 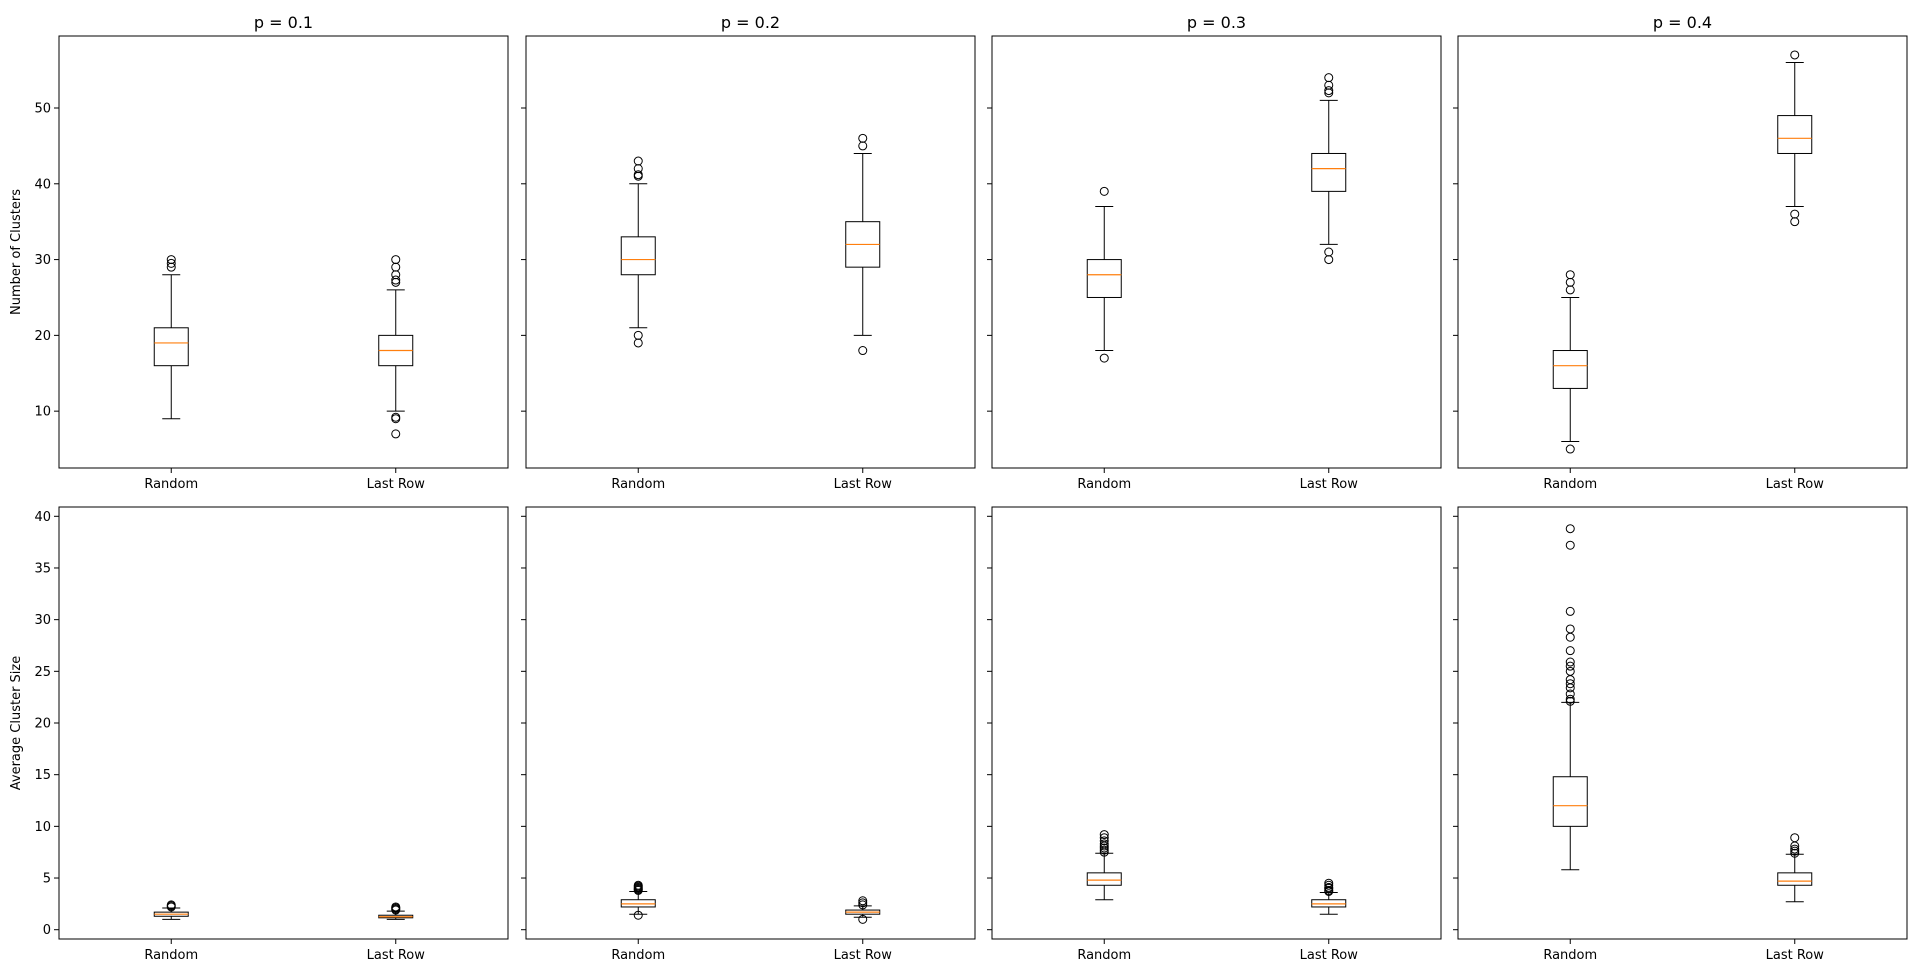 I want to click on y-tick-label: 50, so click(x=42, y=109).